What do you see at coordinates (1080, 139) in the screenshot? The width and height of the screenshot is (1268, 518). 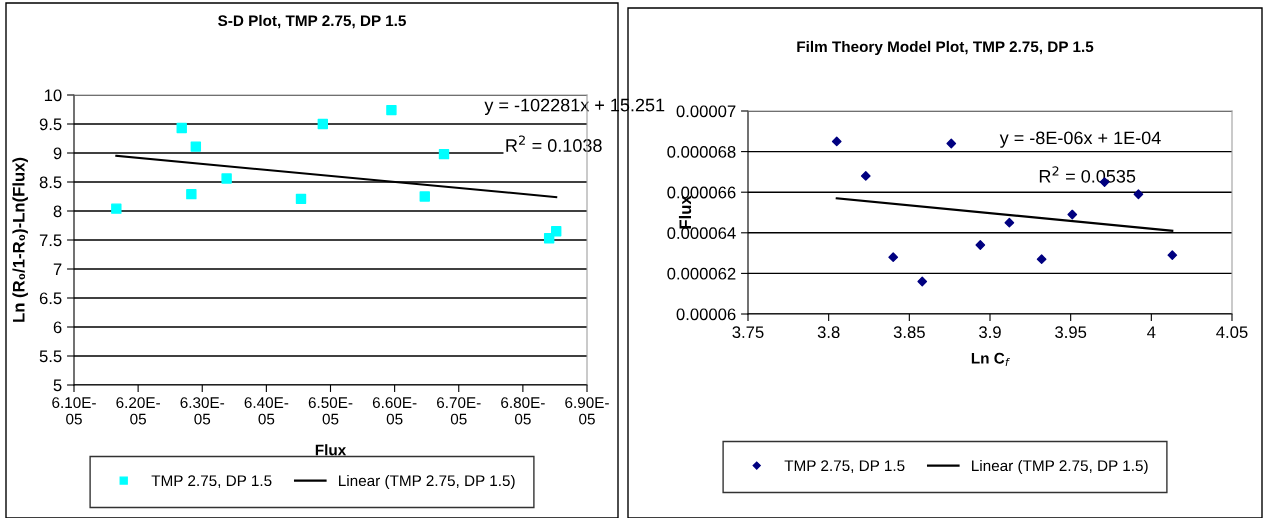 I see `annotation: y = -8E-06x + 1E-04` at bounding box center [1080, 139].